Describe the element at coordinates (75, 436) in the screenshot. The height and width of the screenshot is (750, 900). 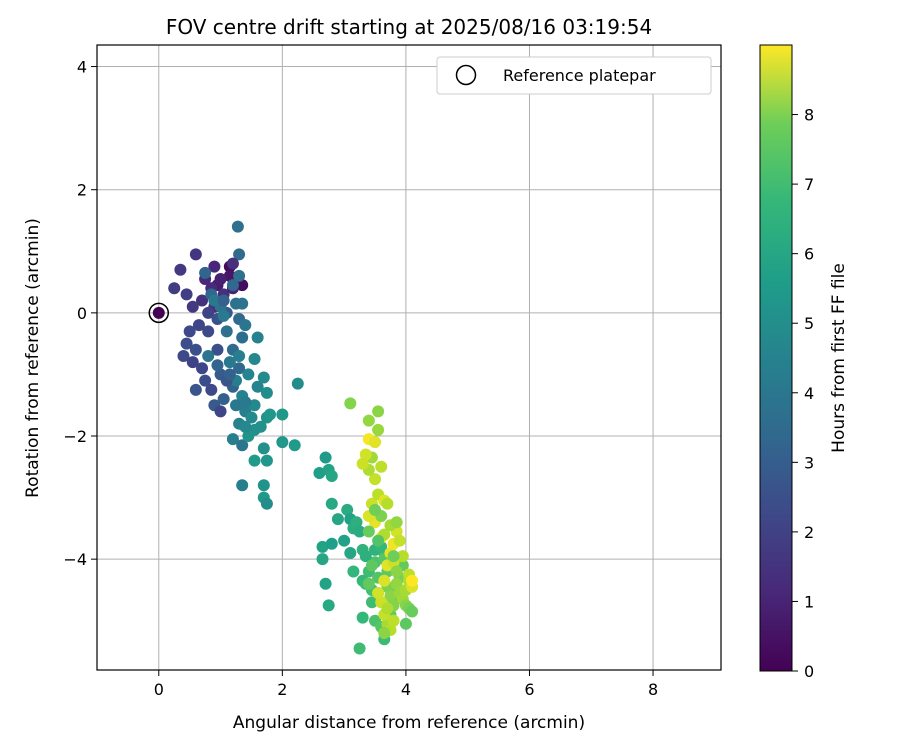
I see `y-tick-label: −2` at that location.